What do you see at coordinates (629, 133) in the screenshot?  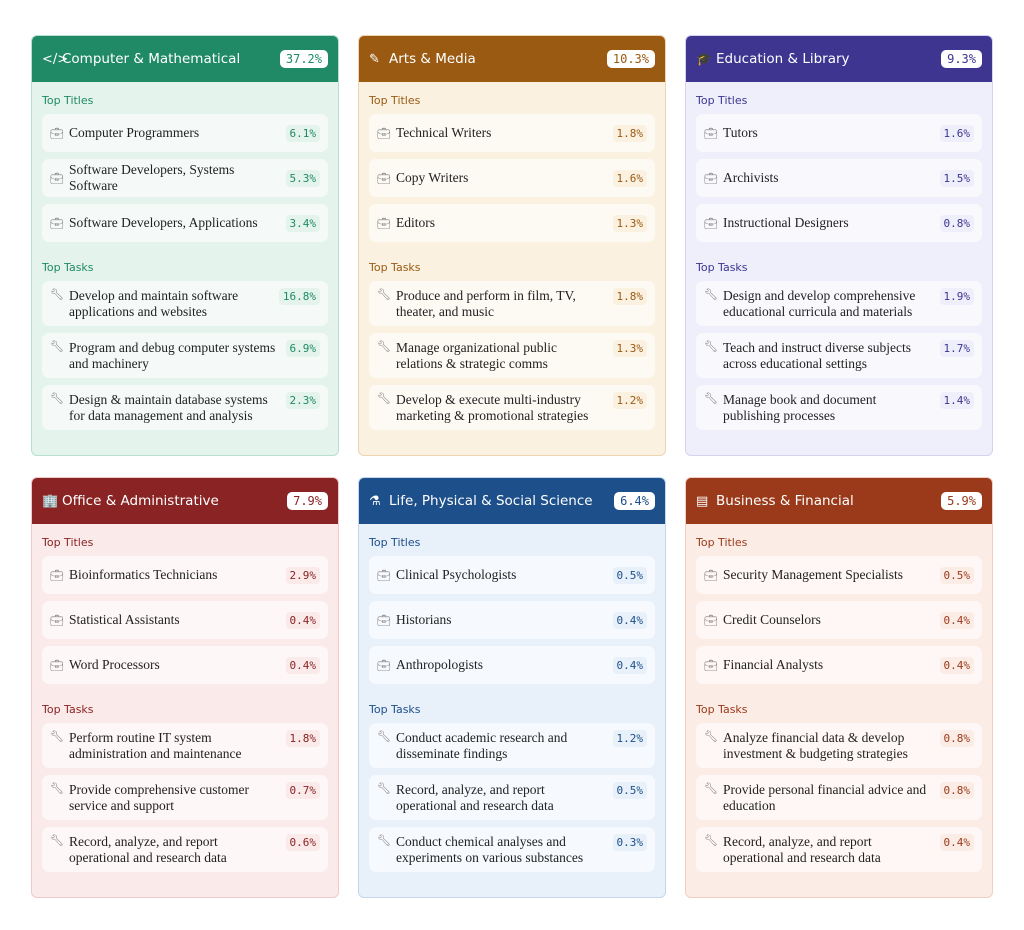 I see `title-percent: 1.8%` at bounding box center [629, 133].